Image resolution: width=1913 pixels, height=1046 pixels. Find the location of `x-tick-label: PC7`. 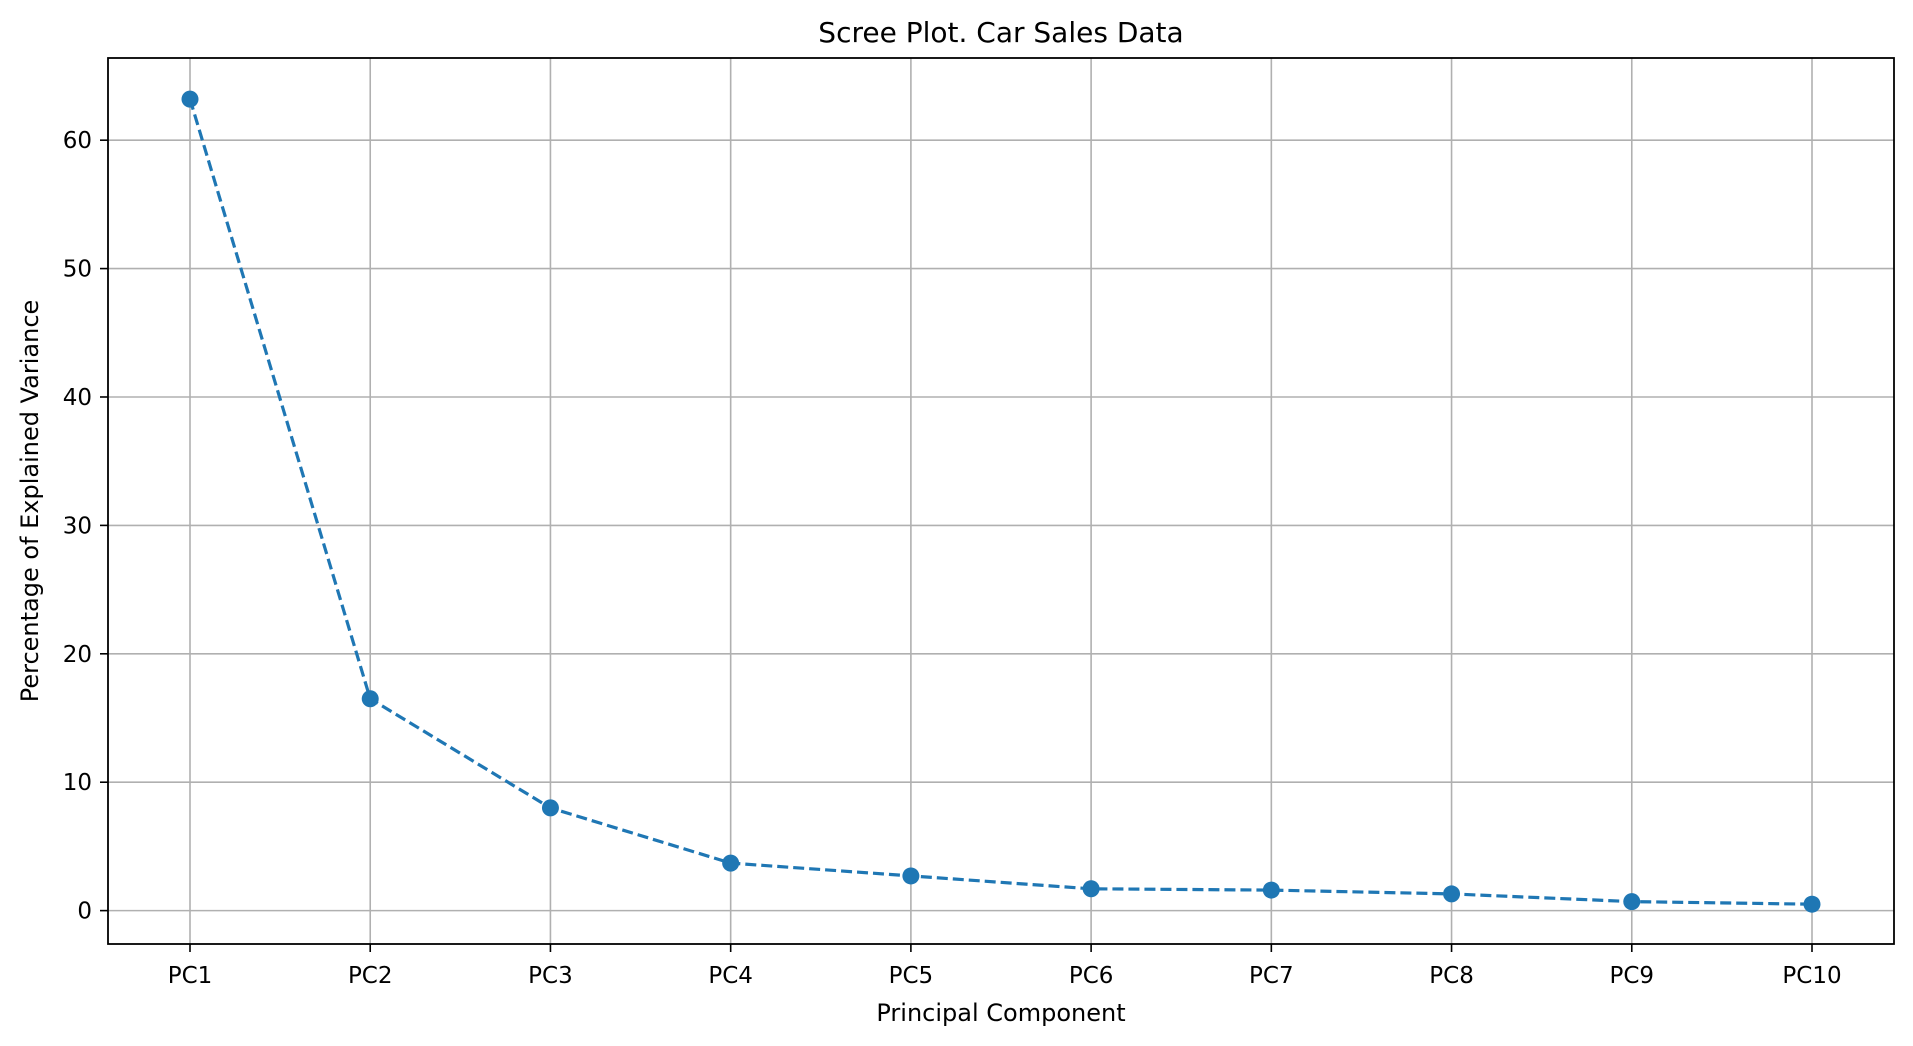

x-tick-label: PC7 is located at coordinates (1271, 976).